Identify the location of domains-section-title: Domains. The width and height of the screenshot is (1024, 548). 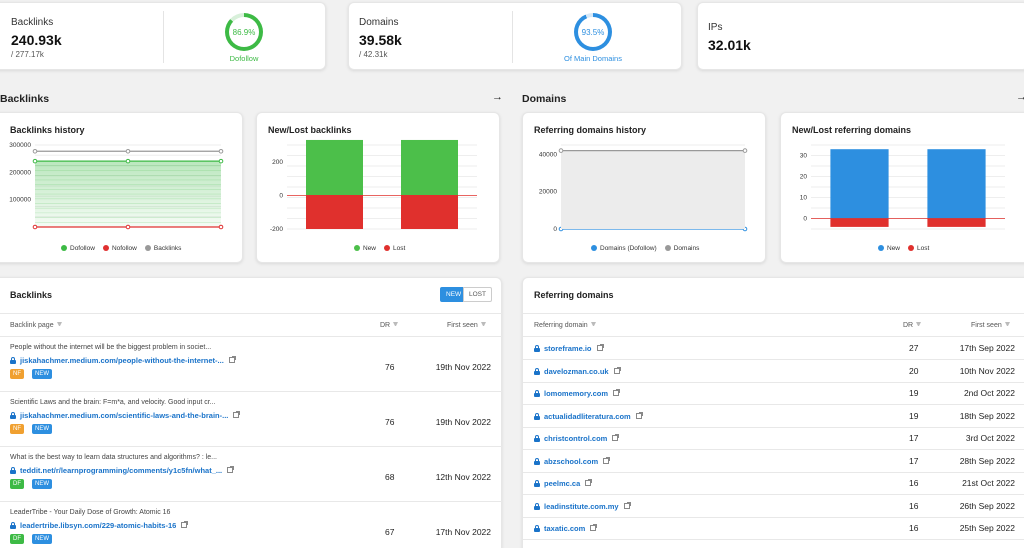
(544, 99).